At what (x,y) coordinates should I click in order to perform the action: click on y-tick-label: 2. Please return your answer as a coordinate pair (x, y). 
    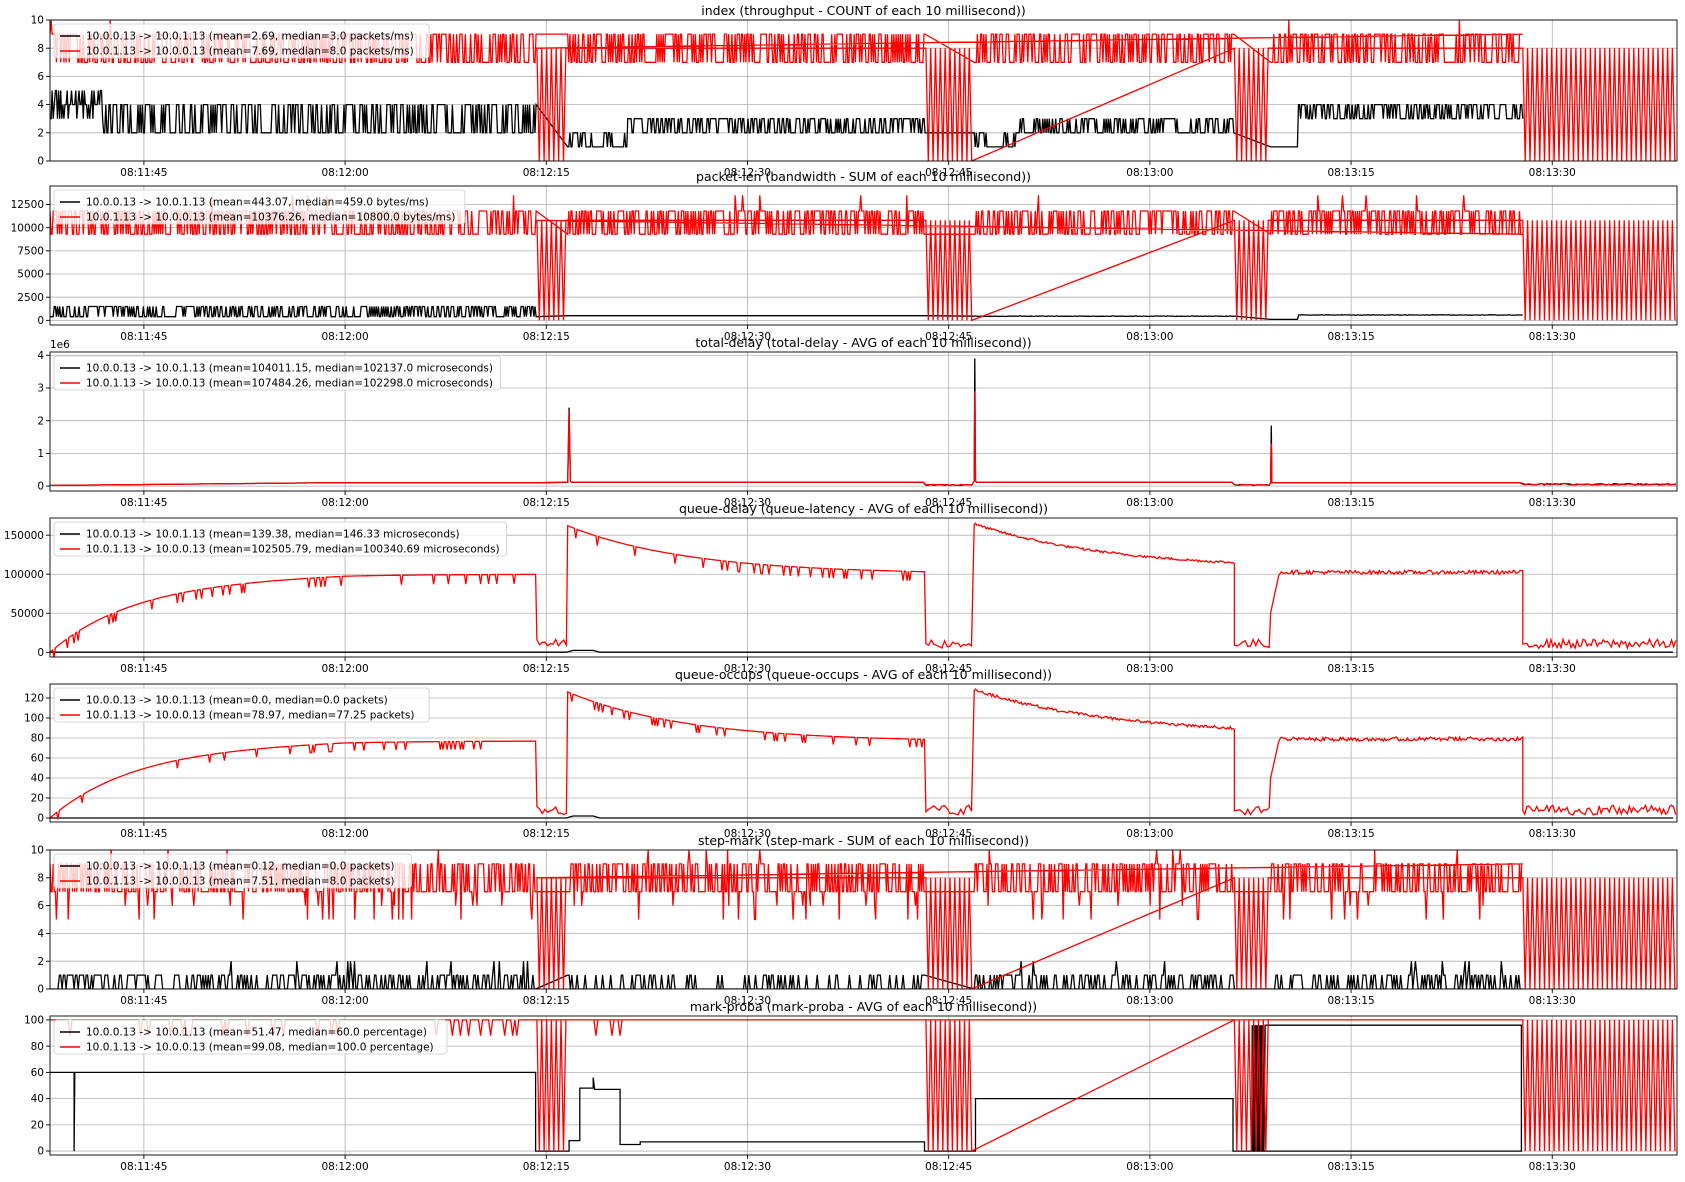
    Looking at the image, I should click on (40, 133).